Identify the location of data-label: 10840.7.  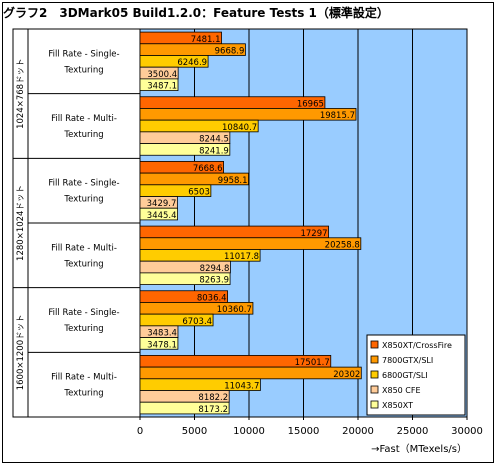
(239, 128).